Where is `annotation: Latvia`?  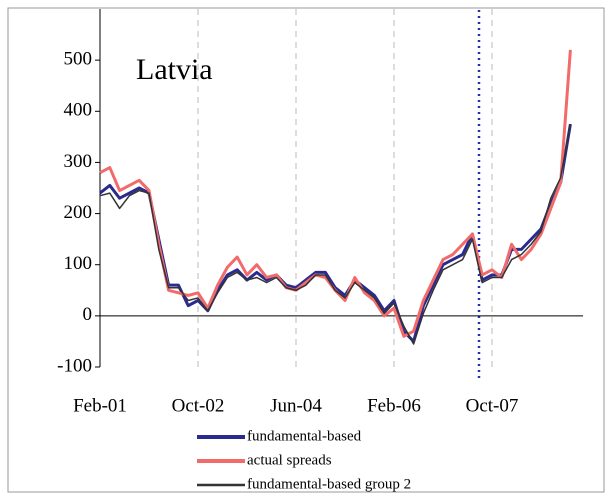
annotation: Latvia is located at coordinates (174, 69).